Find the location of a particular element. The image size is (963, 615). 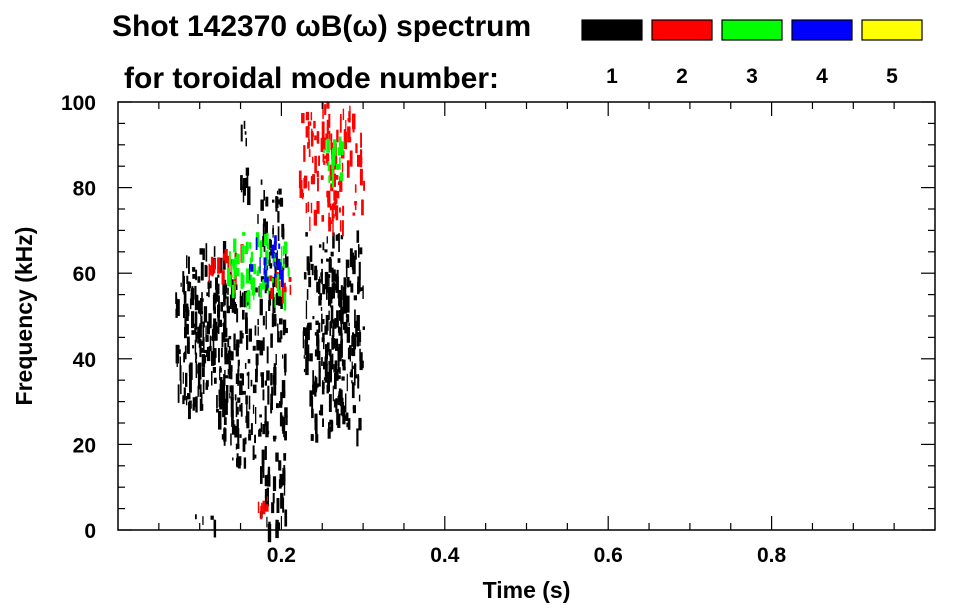

x-tick-label-0.6: 0.6 is located at coordinates (608, 555).